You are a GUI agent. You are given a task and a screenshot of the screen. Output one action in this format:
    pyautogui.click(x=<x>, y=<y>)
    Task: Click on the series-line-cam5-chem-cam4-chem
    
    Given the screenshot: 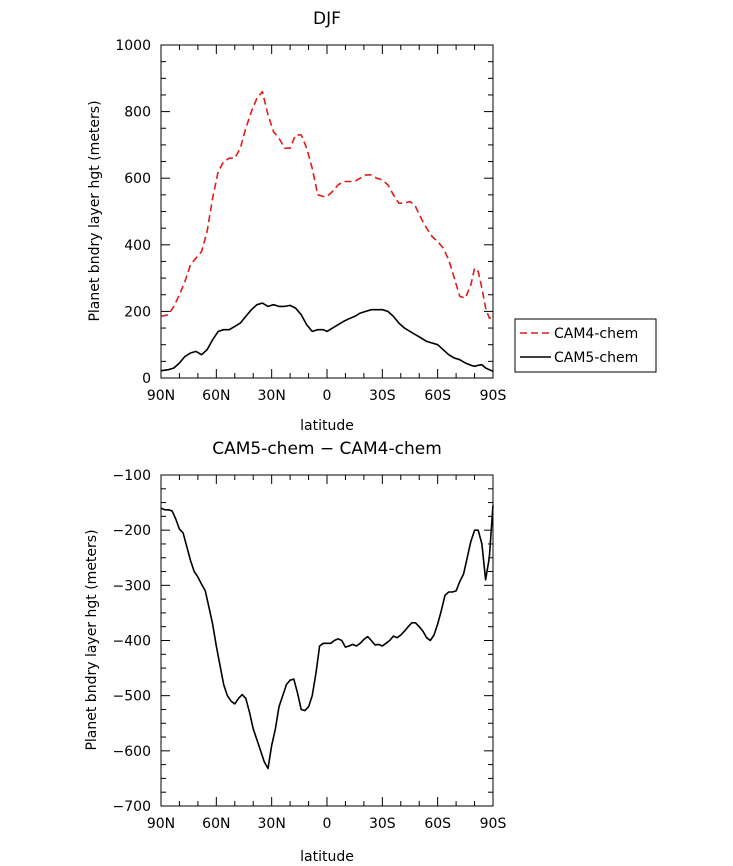 What is the action you would take?
    pyautogui.click(x=327, y=637)
    